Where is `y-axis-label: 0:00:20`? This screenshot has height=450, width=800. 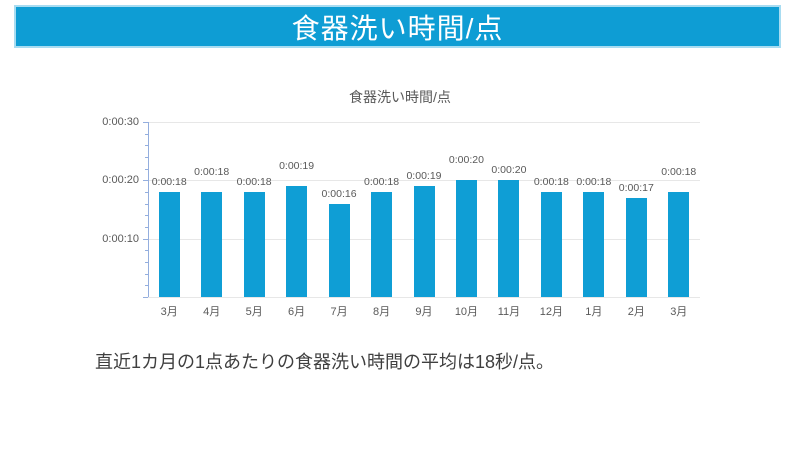
y-axis-label: 0:00:20 is located at coordinates (120, 180).